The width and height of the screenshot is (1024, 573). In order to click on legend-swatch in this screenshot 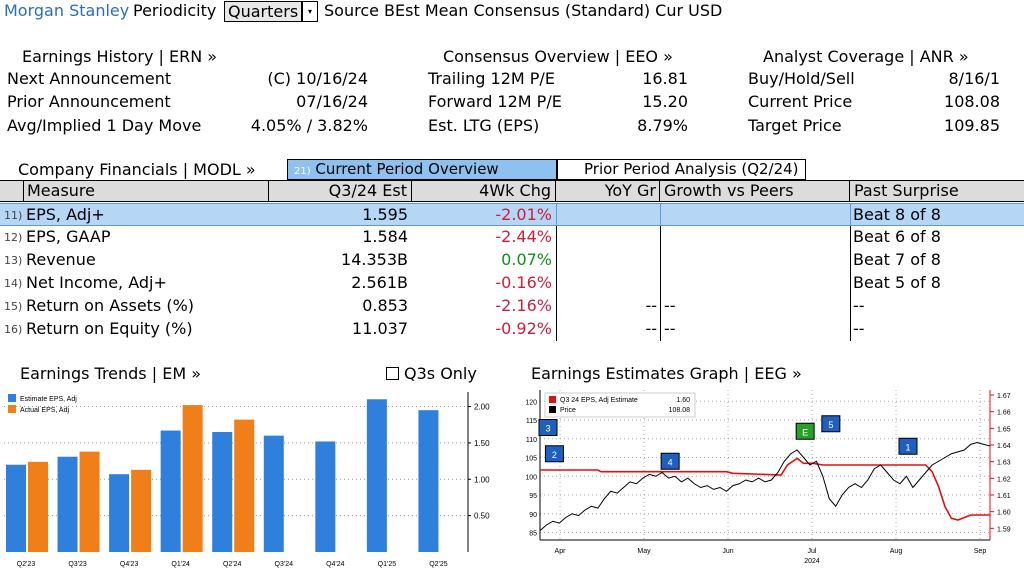, I will do `click(552, 399)`.